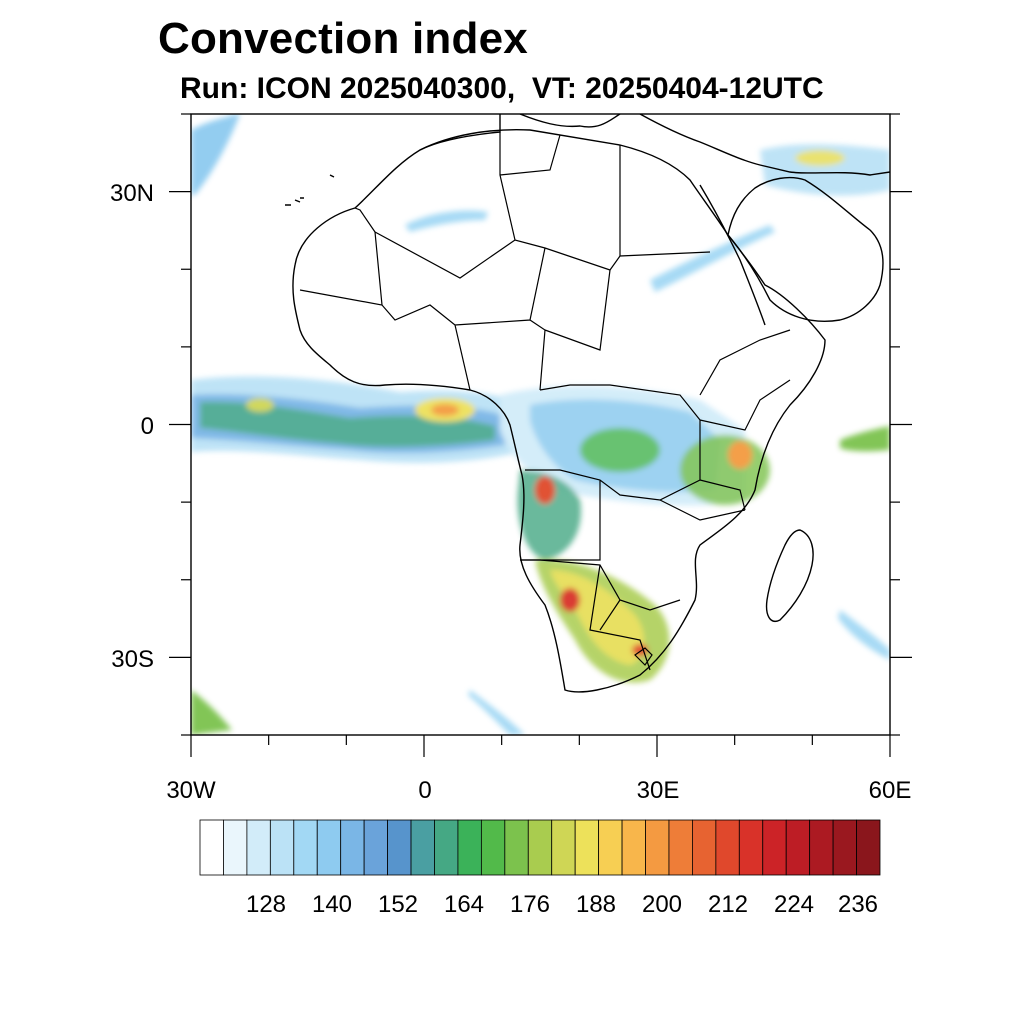 This screenshot has height=1024, width=1024. I want to click on field-arabia, so click(825, 170).